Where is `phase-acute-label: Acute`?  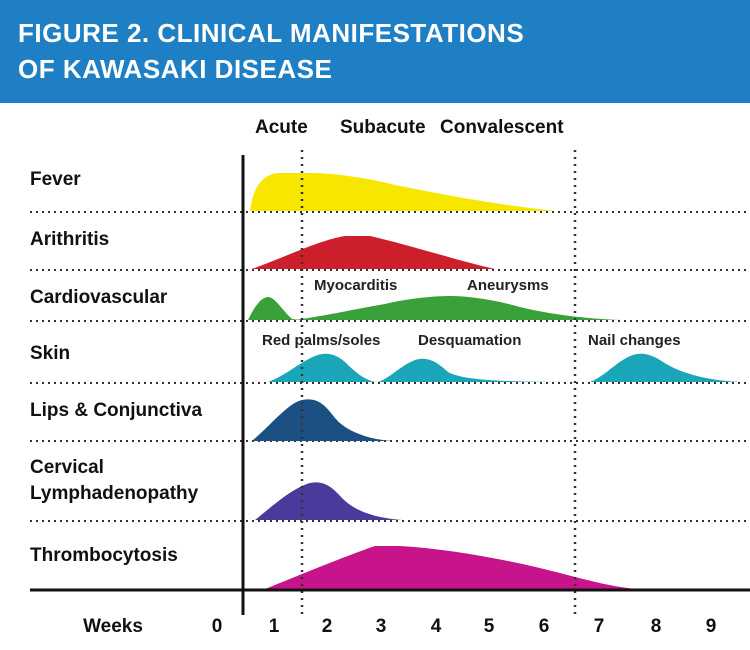
phase-acute-label: Acute is located at coordinates (281, 127).